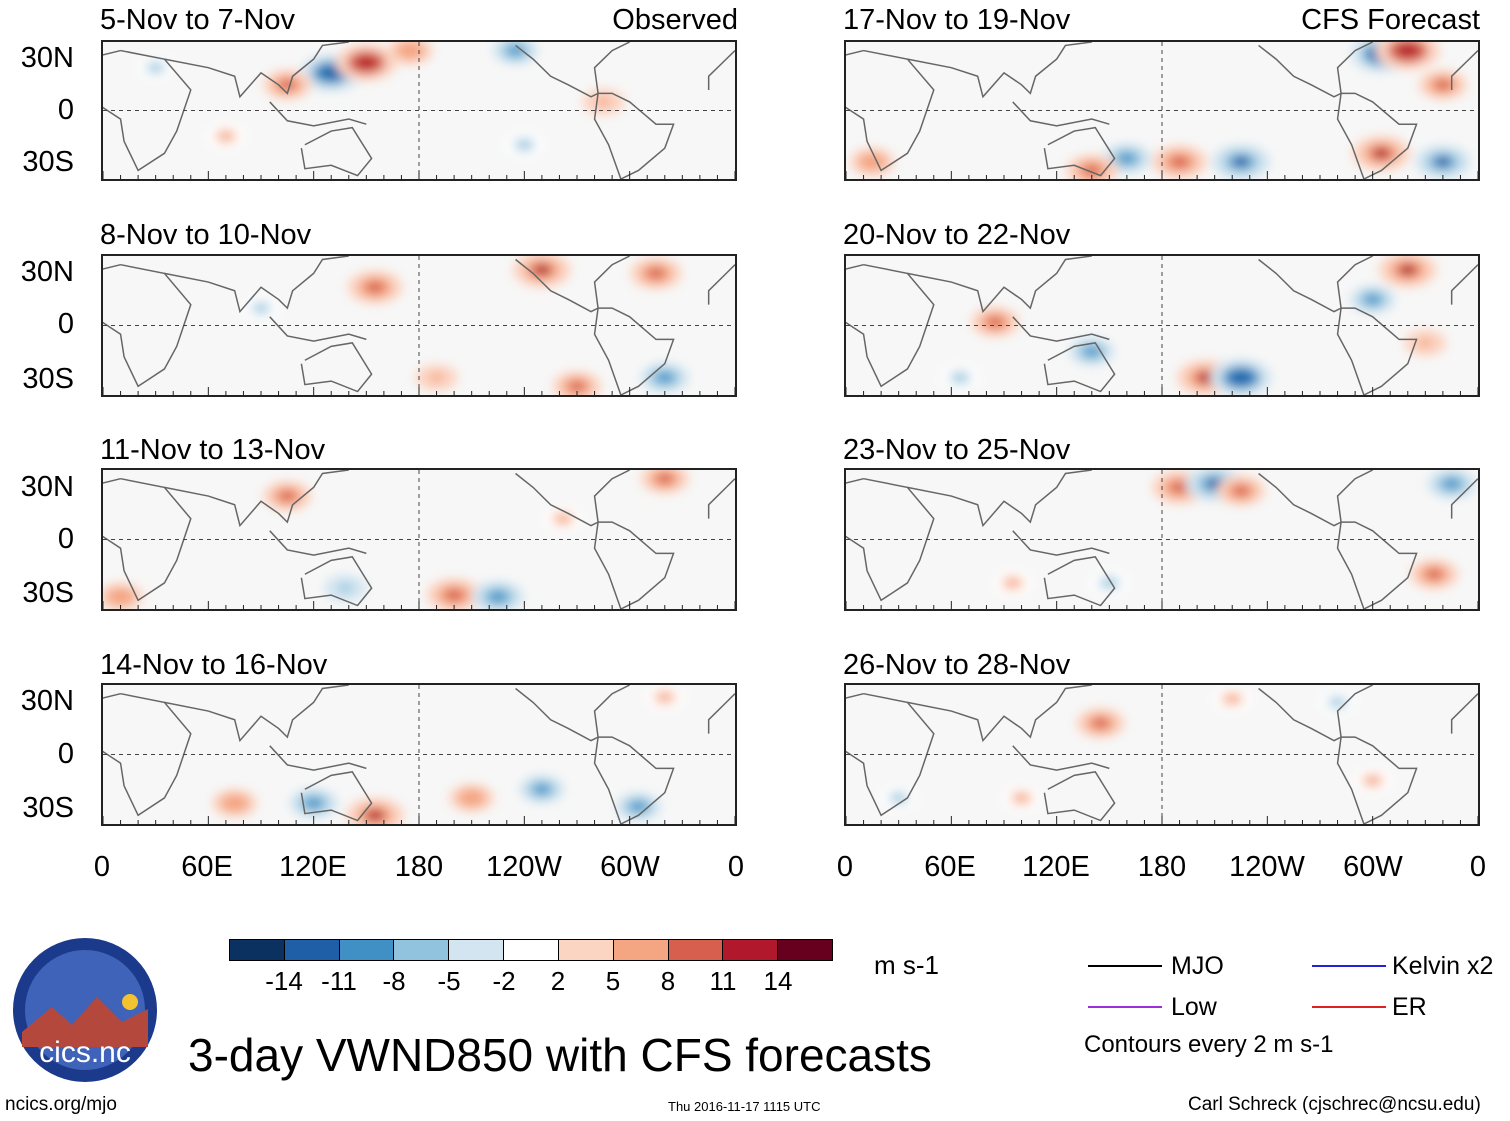 The width and height of the screenshot is (1510, 1121). Describe the element at coordinates (1125, 966) in the screenshot. I see `legend-mjo-line` at that location.